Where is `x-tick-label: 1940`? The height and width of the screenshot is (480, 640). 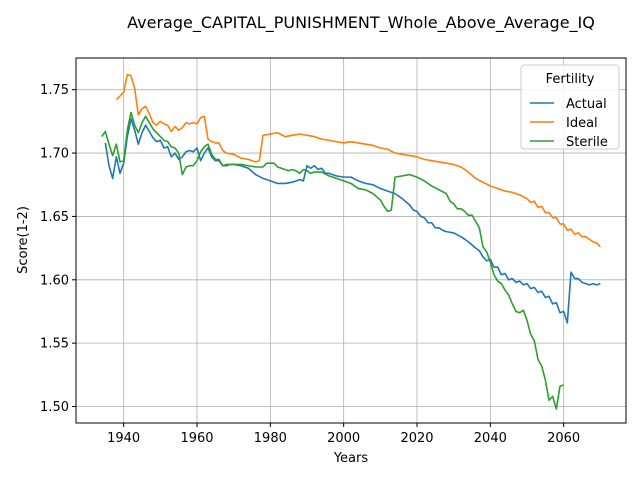 x-tick-label: 1940 is located at coordinates (123, 438).